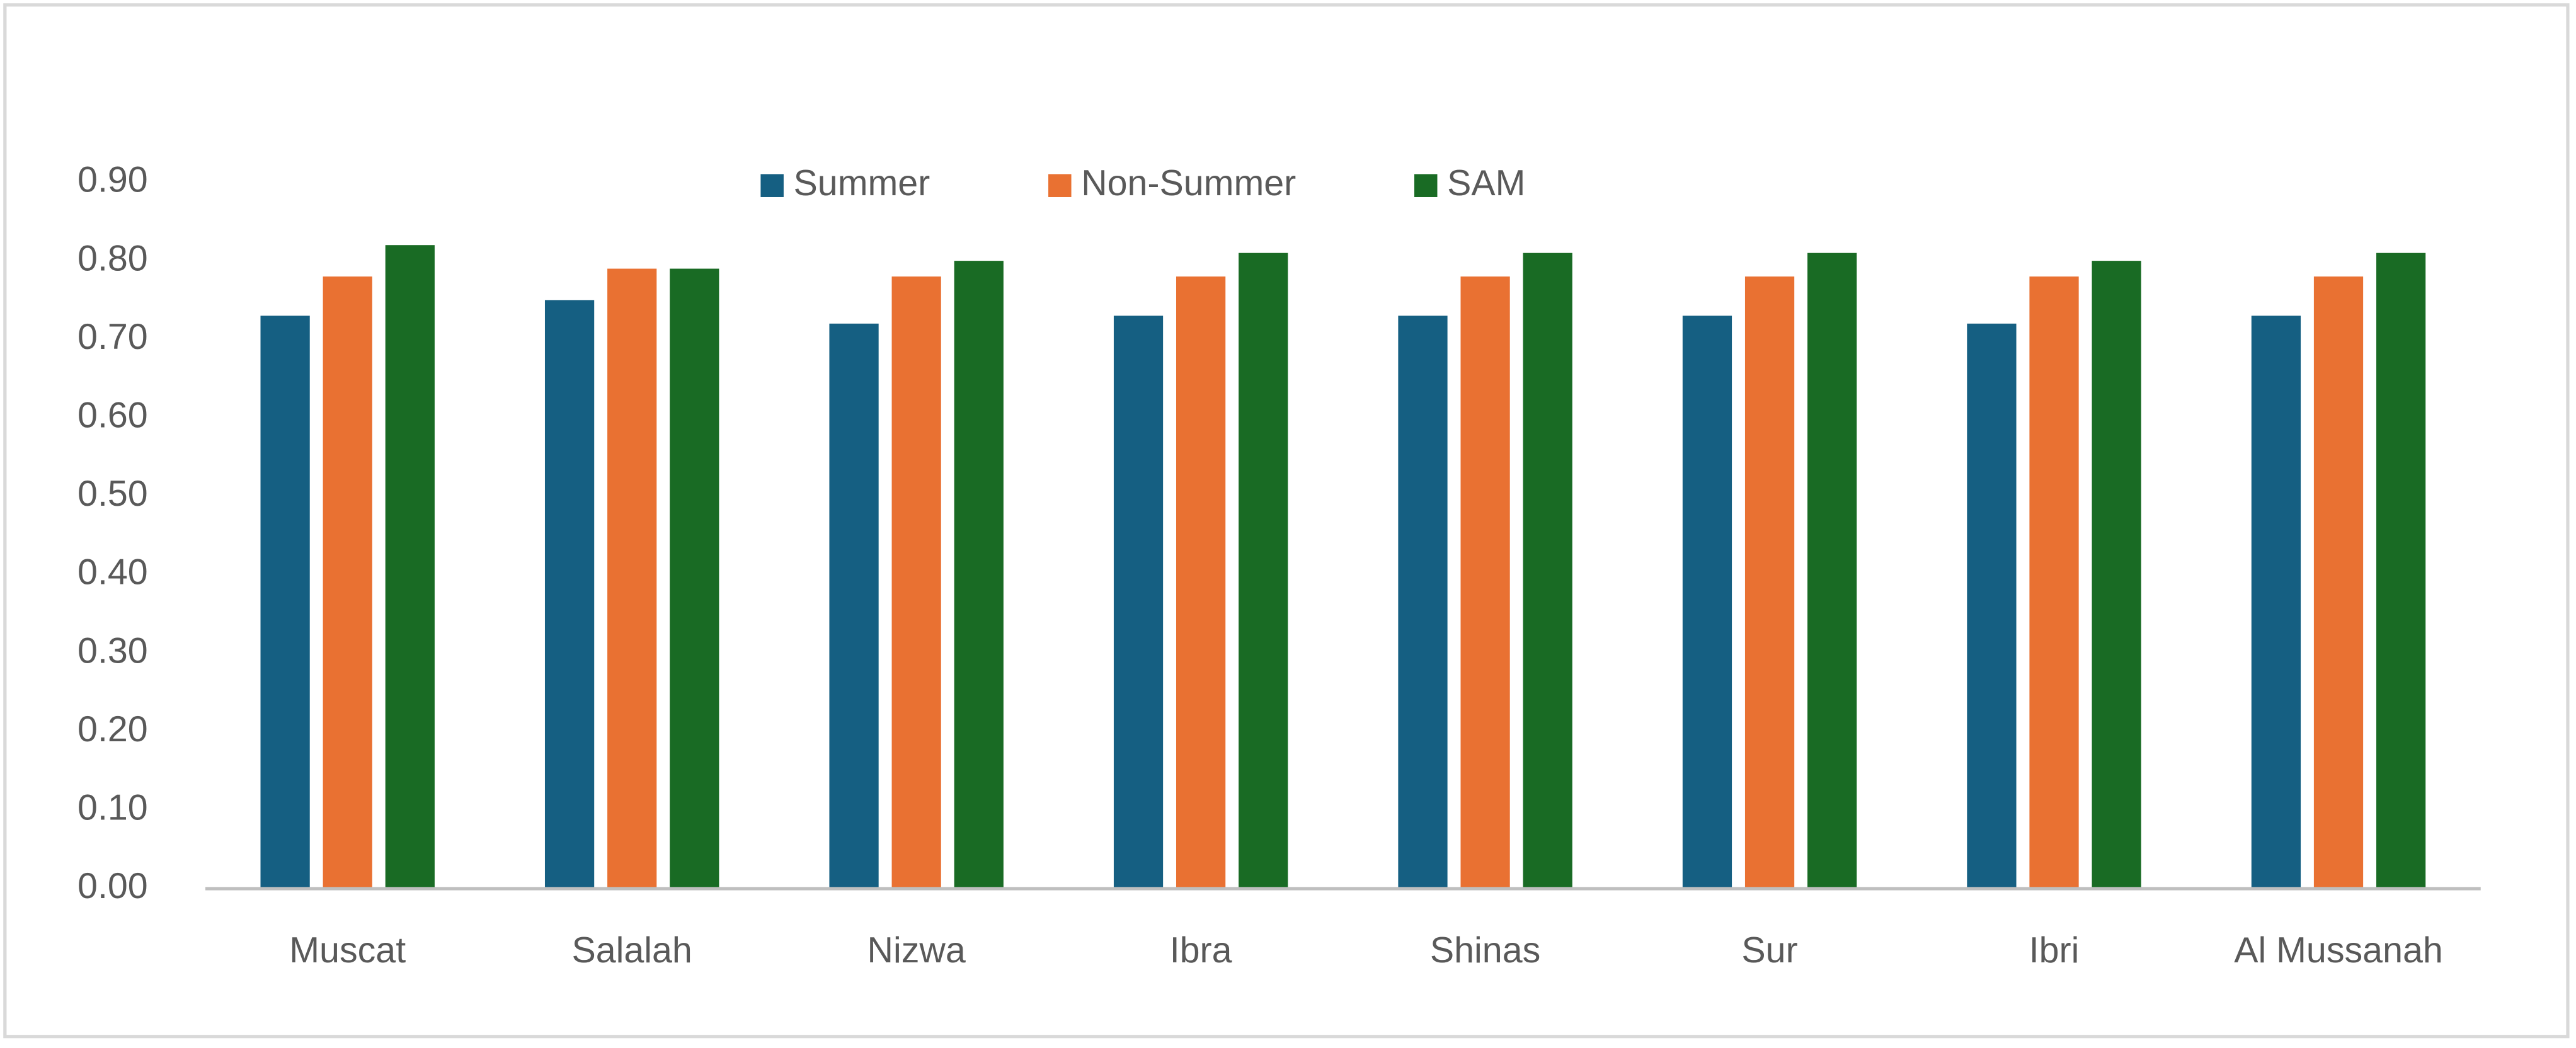  I want to click on x-tick-label: Shinas, so click(1485, 950).